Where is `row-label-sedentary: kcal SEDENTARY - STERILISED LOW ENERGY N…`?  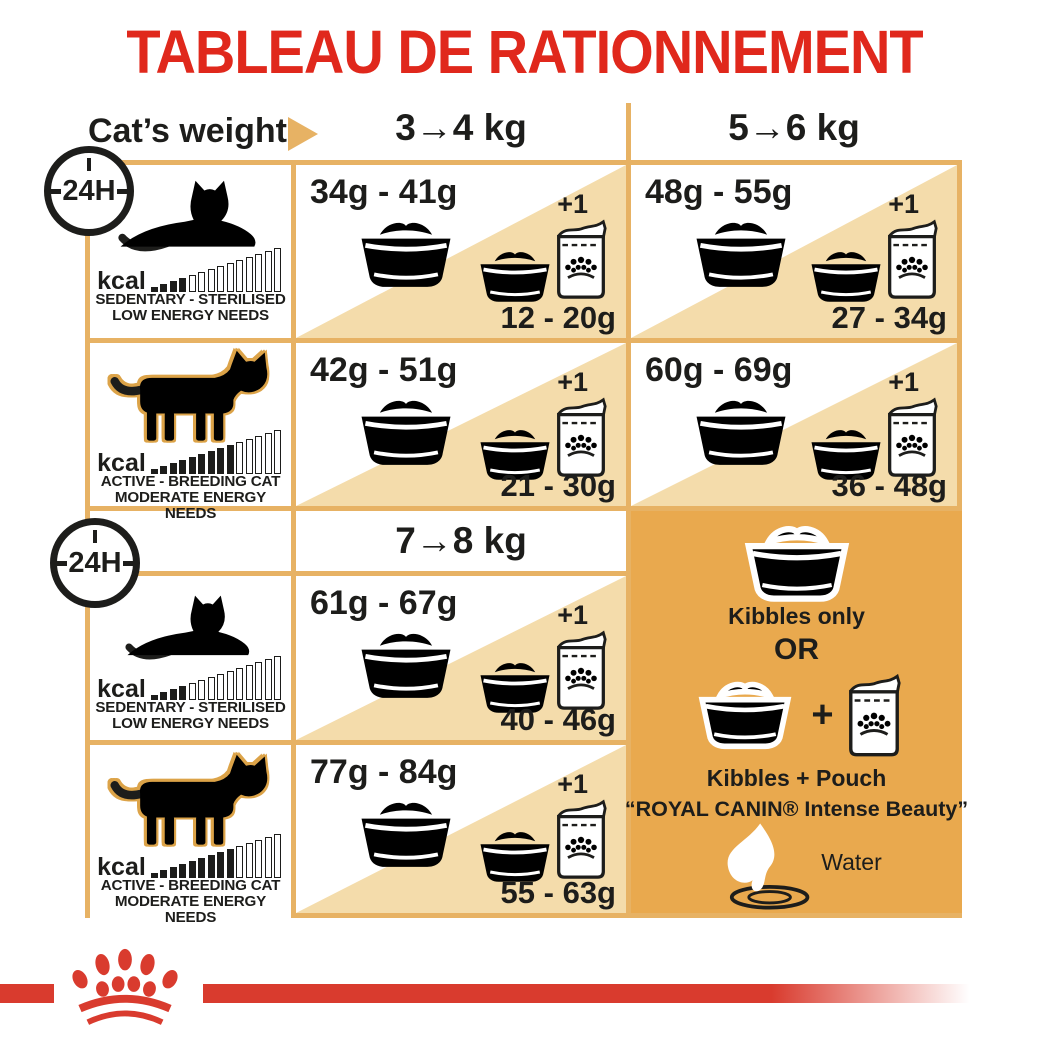
row-label-sedentary: kcal SEDENTARY - STERILISED LOW ENERGY N… is located at coordinates (190, 659).